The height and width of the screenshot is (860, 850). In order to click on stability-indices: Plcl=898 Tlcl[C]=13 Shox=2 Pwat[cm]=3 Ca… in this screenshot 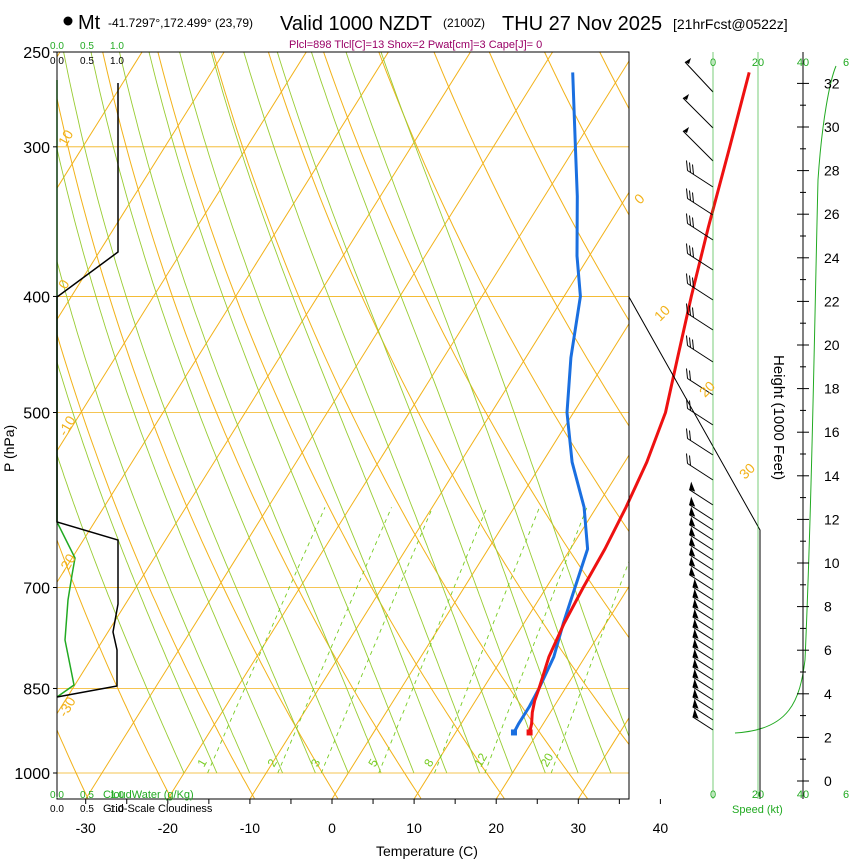, I will do `click(415, 45)`.